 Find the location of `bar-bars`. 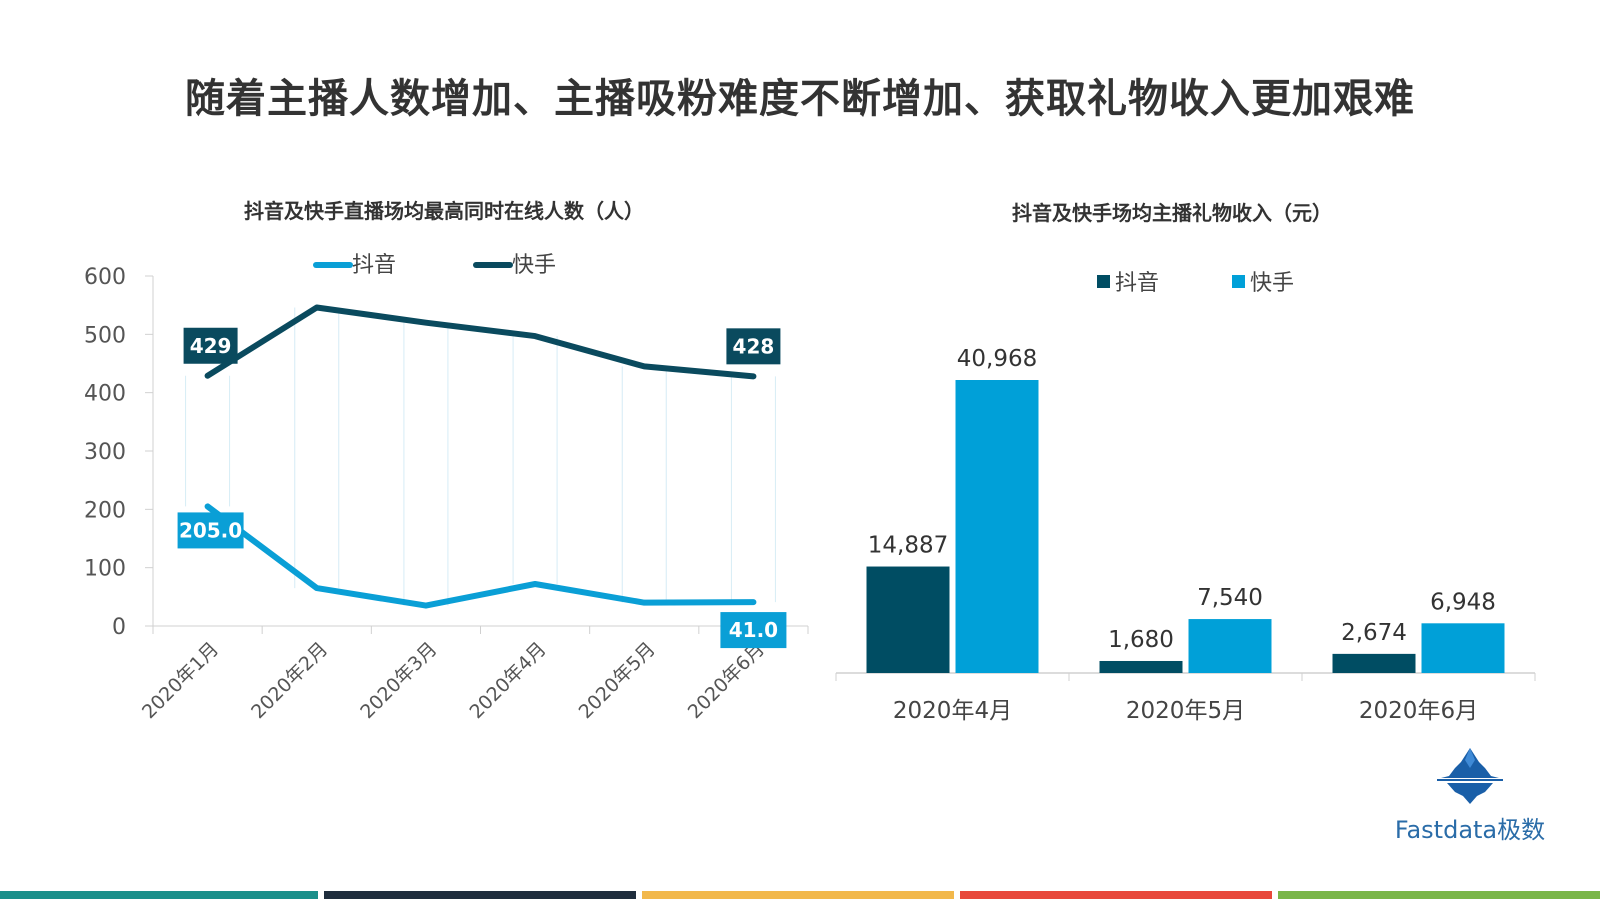

bar-bars is located at coordinates (1185, 526).